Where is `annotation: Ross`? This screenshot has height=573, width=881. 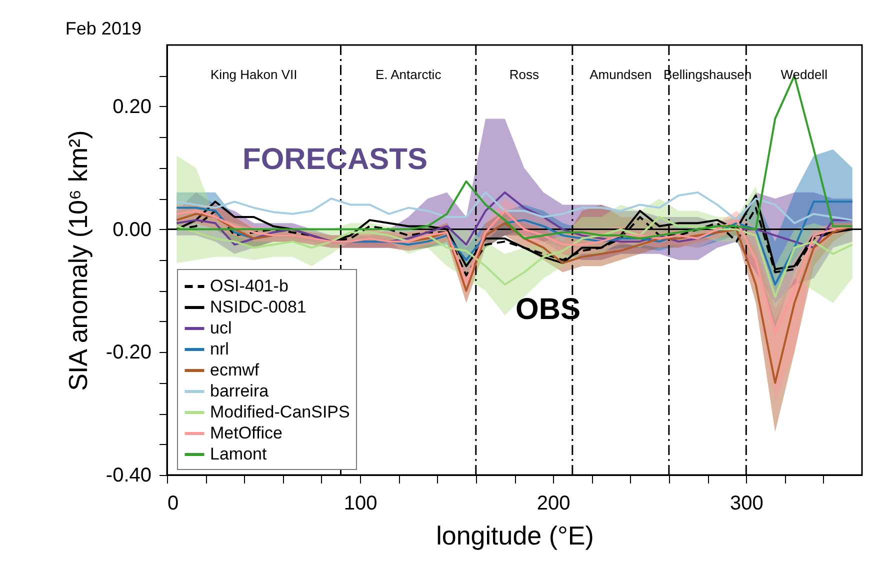 annotation: Ross is located at coordinates (524, 74).